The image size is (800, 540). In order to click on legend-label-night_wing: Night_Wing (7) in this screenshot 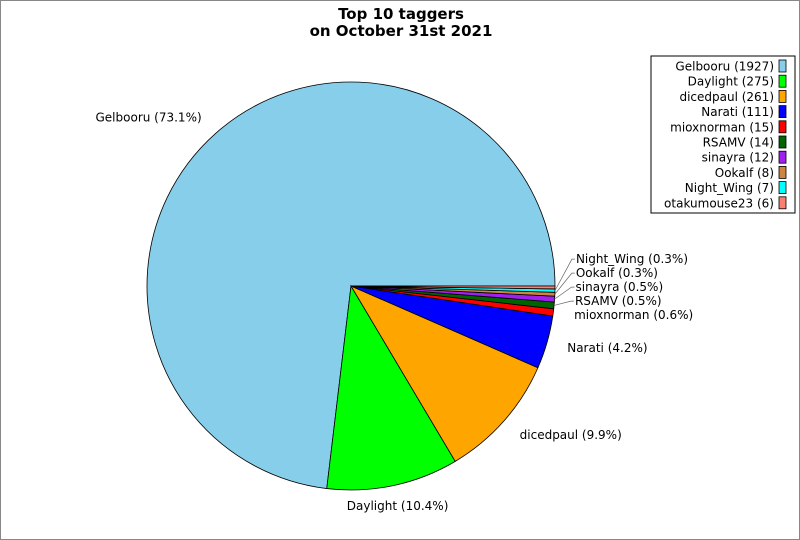, I will do `click(729, 188)`.